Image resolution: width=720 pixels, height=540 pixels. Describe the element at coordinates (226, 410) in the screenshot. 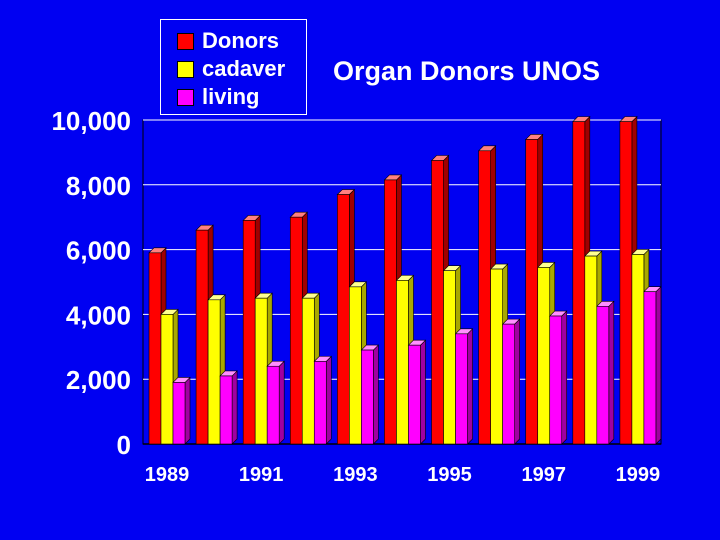

I see `bar-living-1990` at that location.